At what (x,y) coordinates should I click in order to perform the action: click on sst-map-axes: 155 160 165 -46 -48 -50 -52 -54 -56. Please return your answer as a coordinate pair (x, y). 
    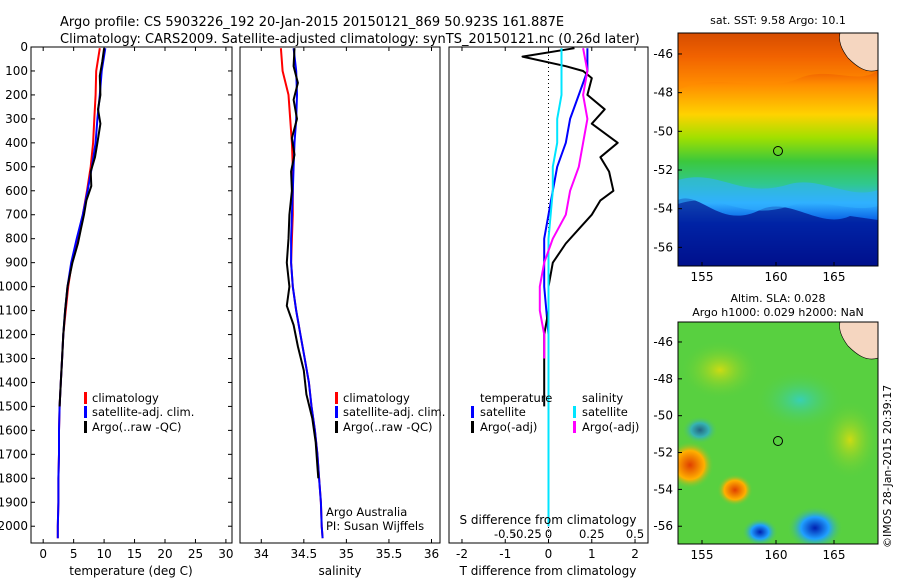
    Looking at the image, I should click on (749, 165).